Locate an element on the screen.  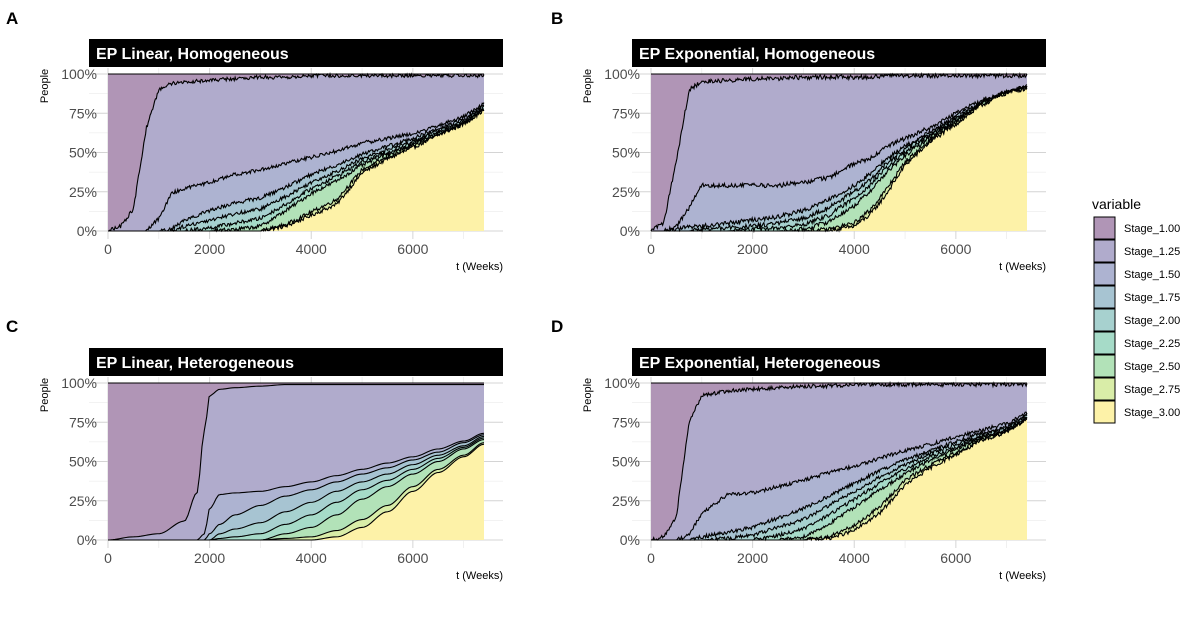
panel-letter: B is located at coordinates (557, 18).